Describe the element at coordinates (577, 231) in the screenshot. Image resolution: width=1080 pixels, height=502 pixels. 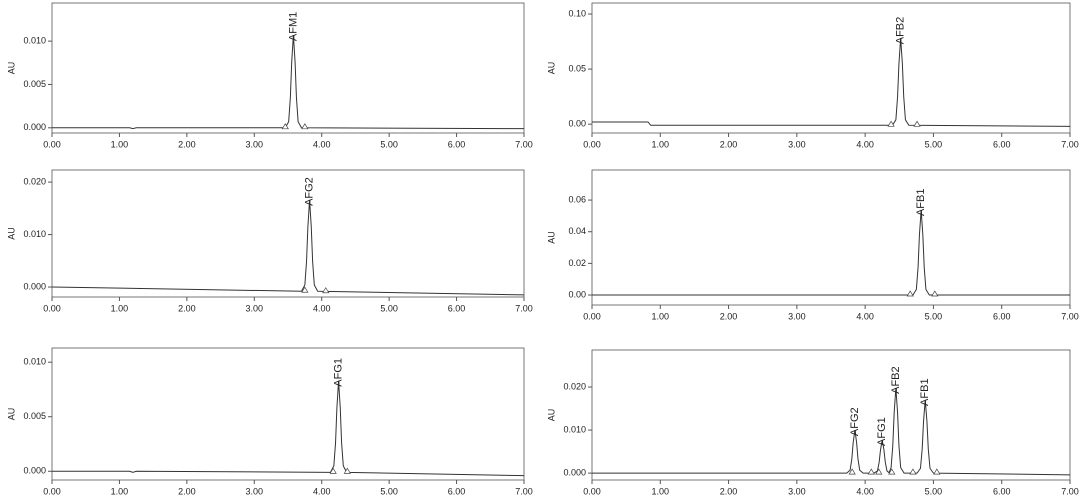
I see `y-tick-label: 0.04` at that location.